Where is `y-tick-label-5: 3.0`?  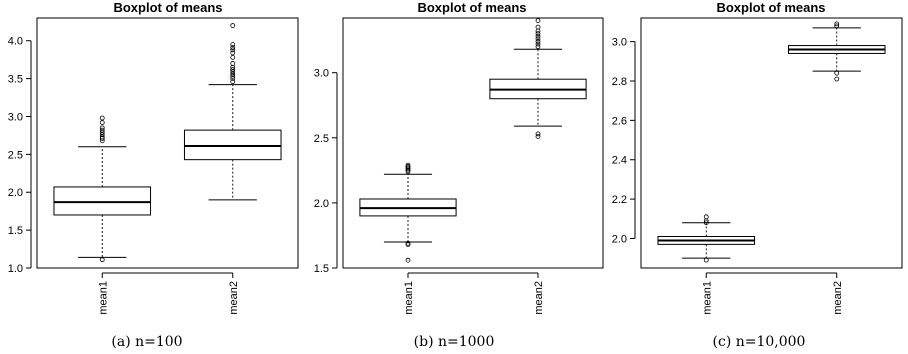
y-tick-label-5: 3.0 is located at coordinates (619, 43).